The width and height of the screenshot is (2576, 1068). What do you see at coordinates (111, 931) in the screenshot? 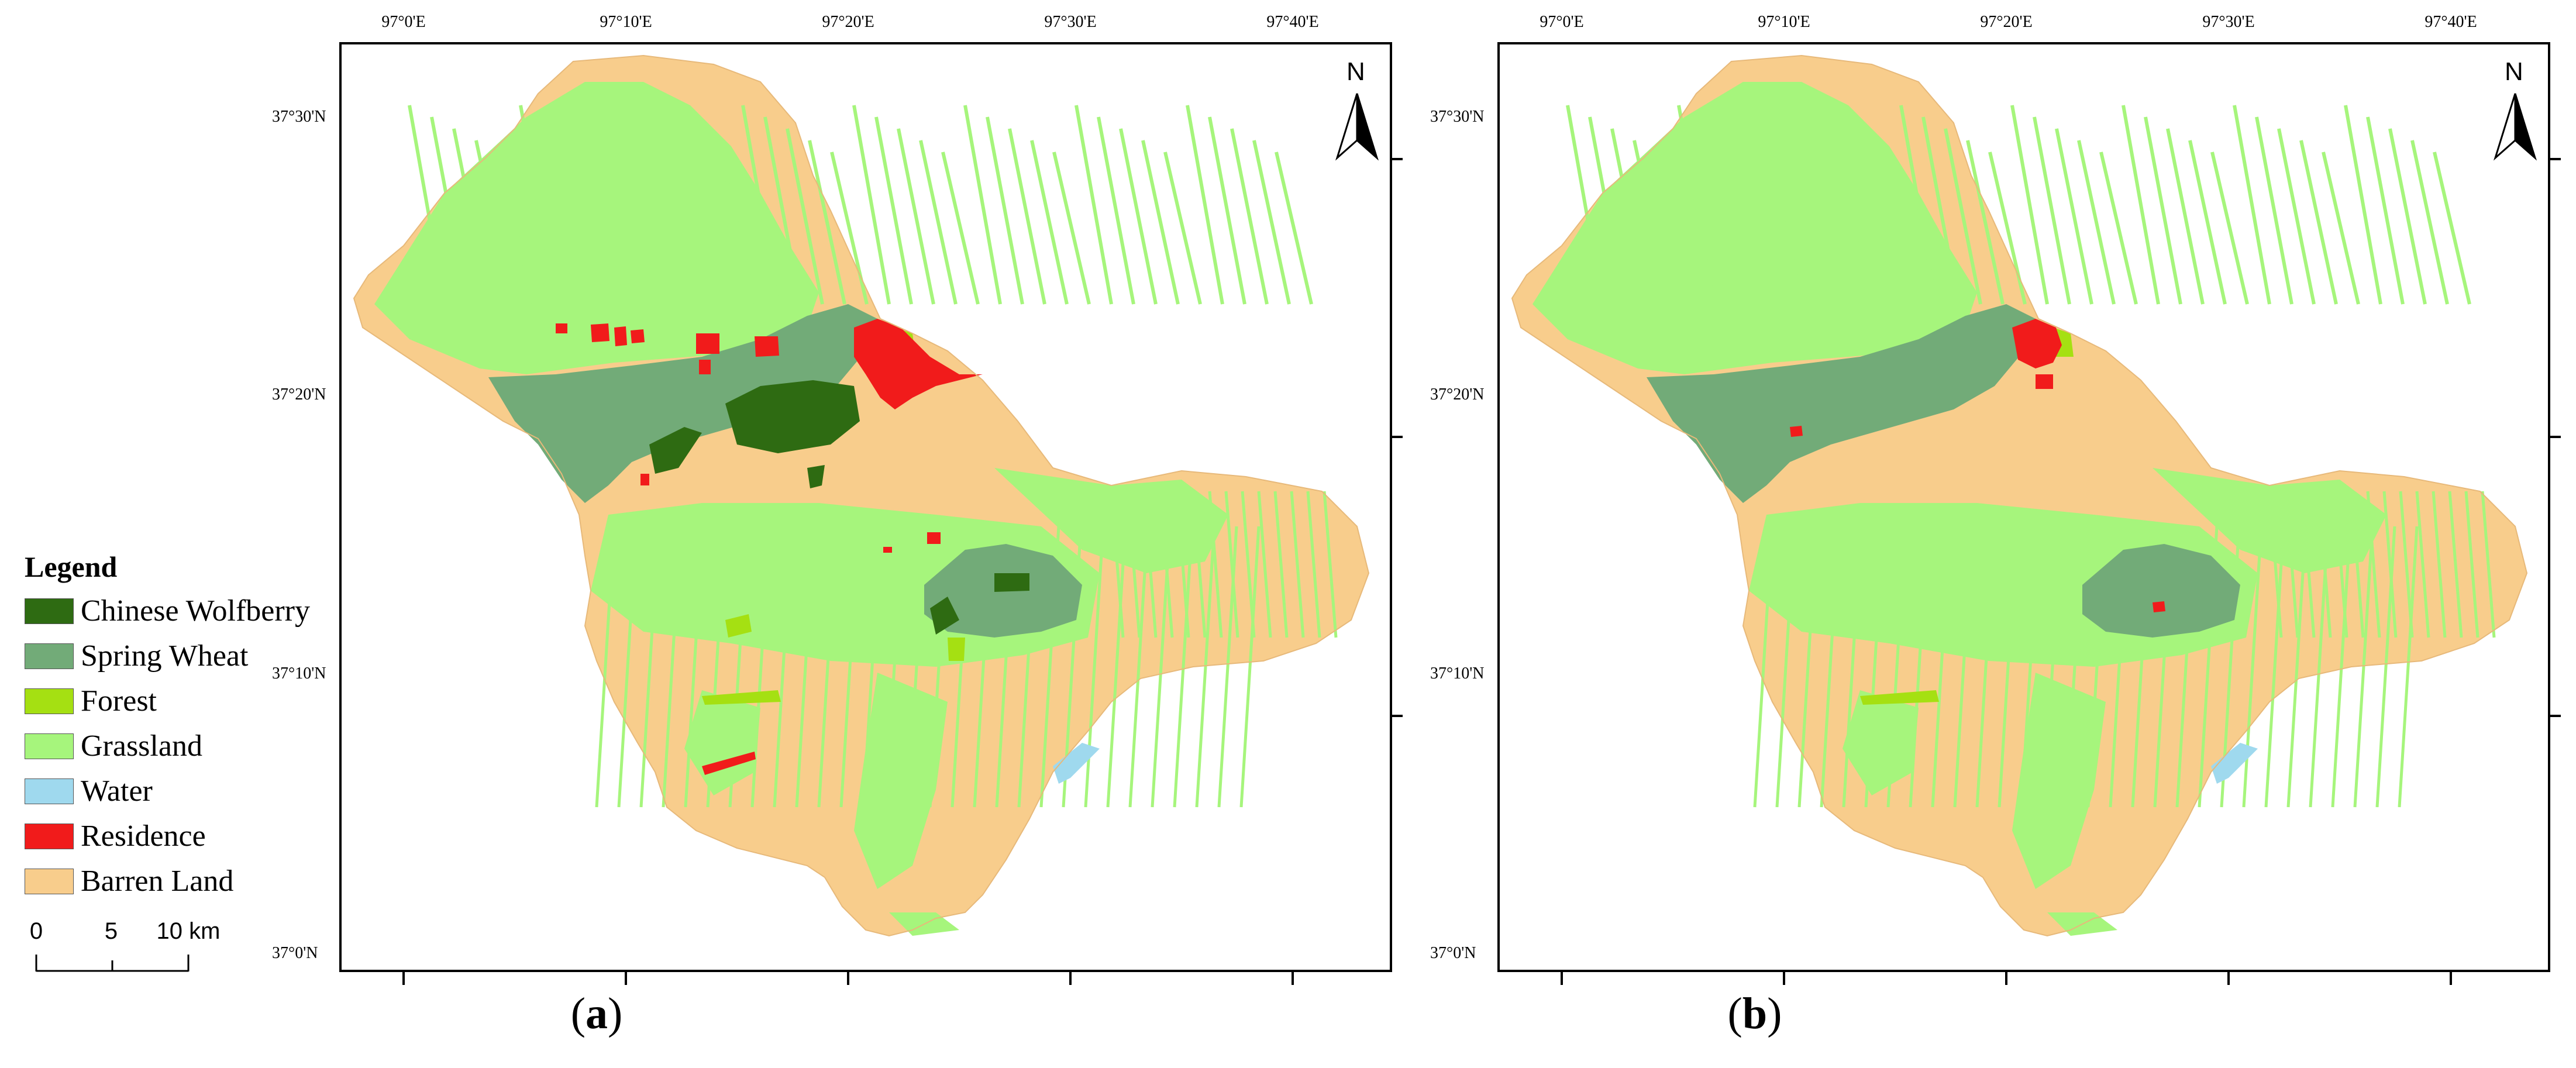
I see `scale-label-5: 5` at bounding box center [111, 931].